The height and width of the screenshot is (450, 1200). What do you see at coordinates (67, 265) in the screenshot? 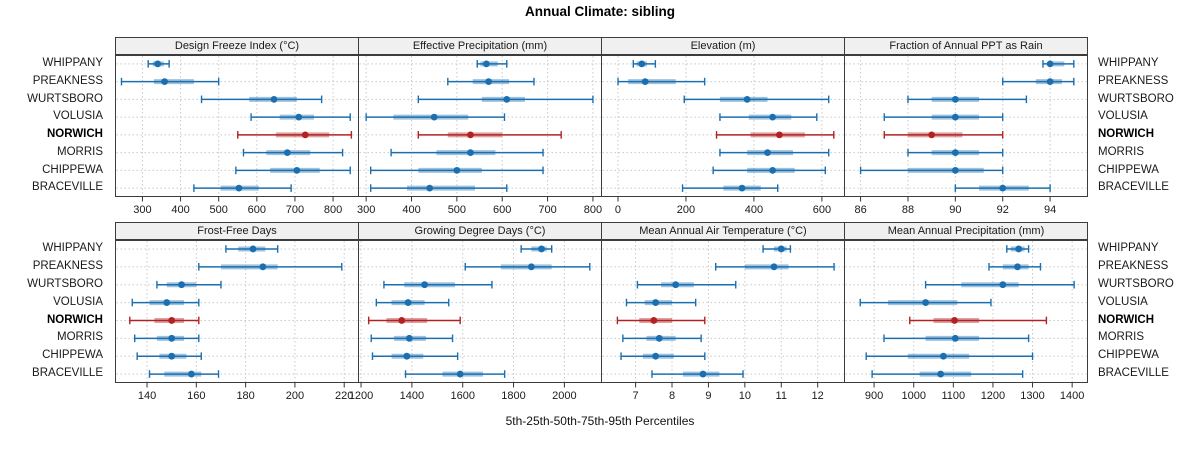
I see `station-label-preakness: PREAKNESS` at bounding box center [67, 265].